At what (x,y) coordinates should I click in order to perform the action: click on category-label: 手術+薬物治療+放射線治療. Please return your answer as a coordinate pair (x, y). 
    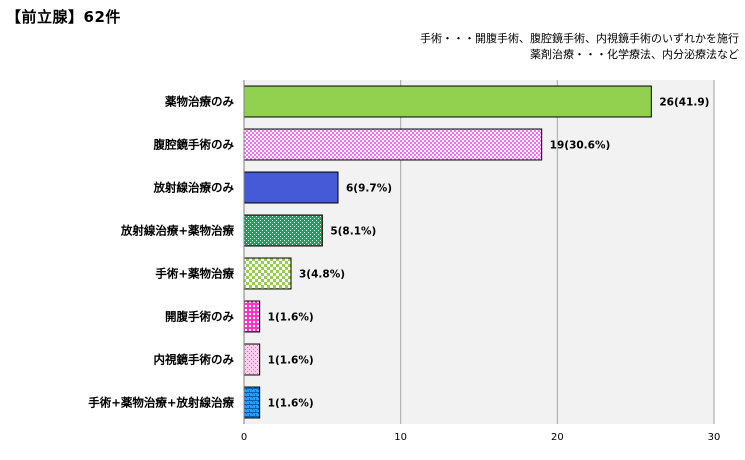
    Looking at the image, I should click on (161, 403).